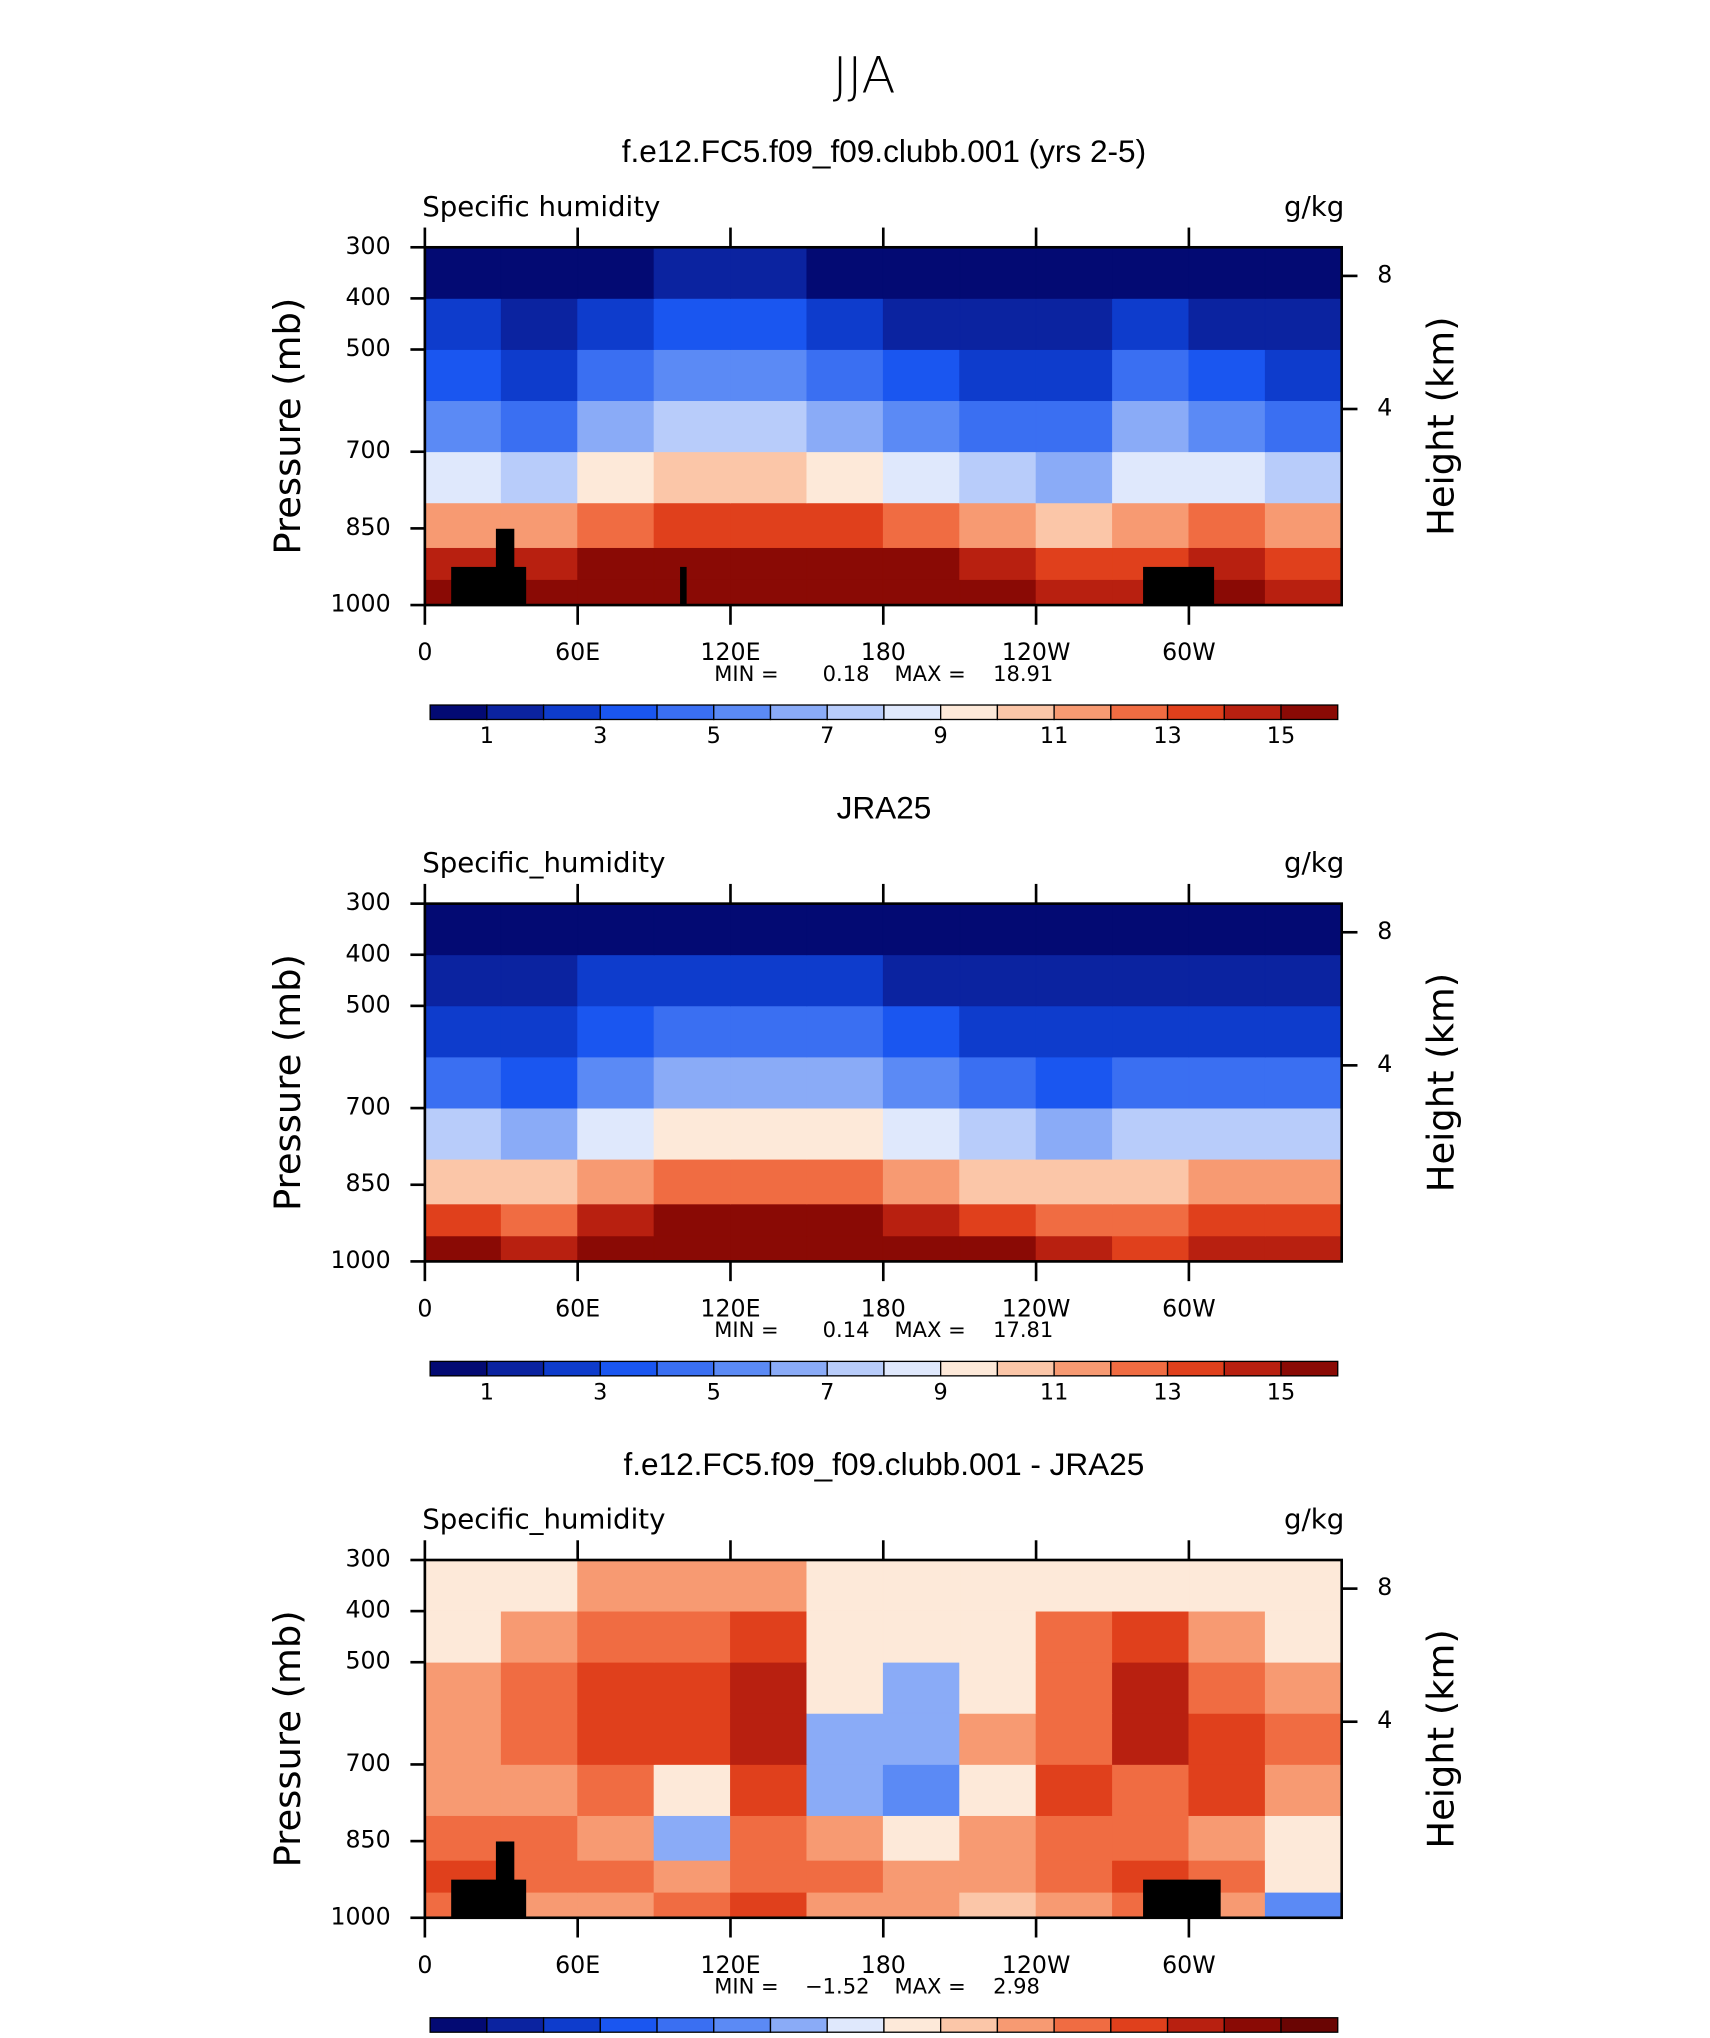 This screenshot has height=2038, width=1710. What do you see at coordinates (368, 1559) in the screenshot?
I see `y-tick-label: 300` at bounding box center [368, 1559].